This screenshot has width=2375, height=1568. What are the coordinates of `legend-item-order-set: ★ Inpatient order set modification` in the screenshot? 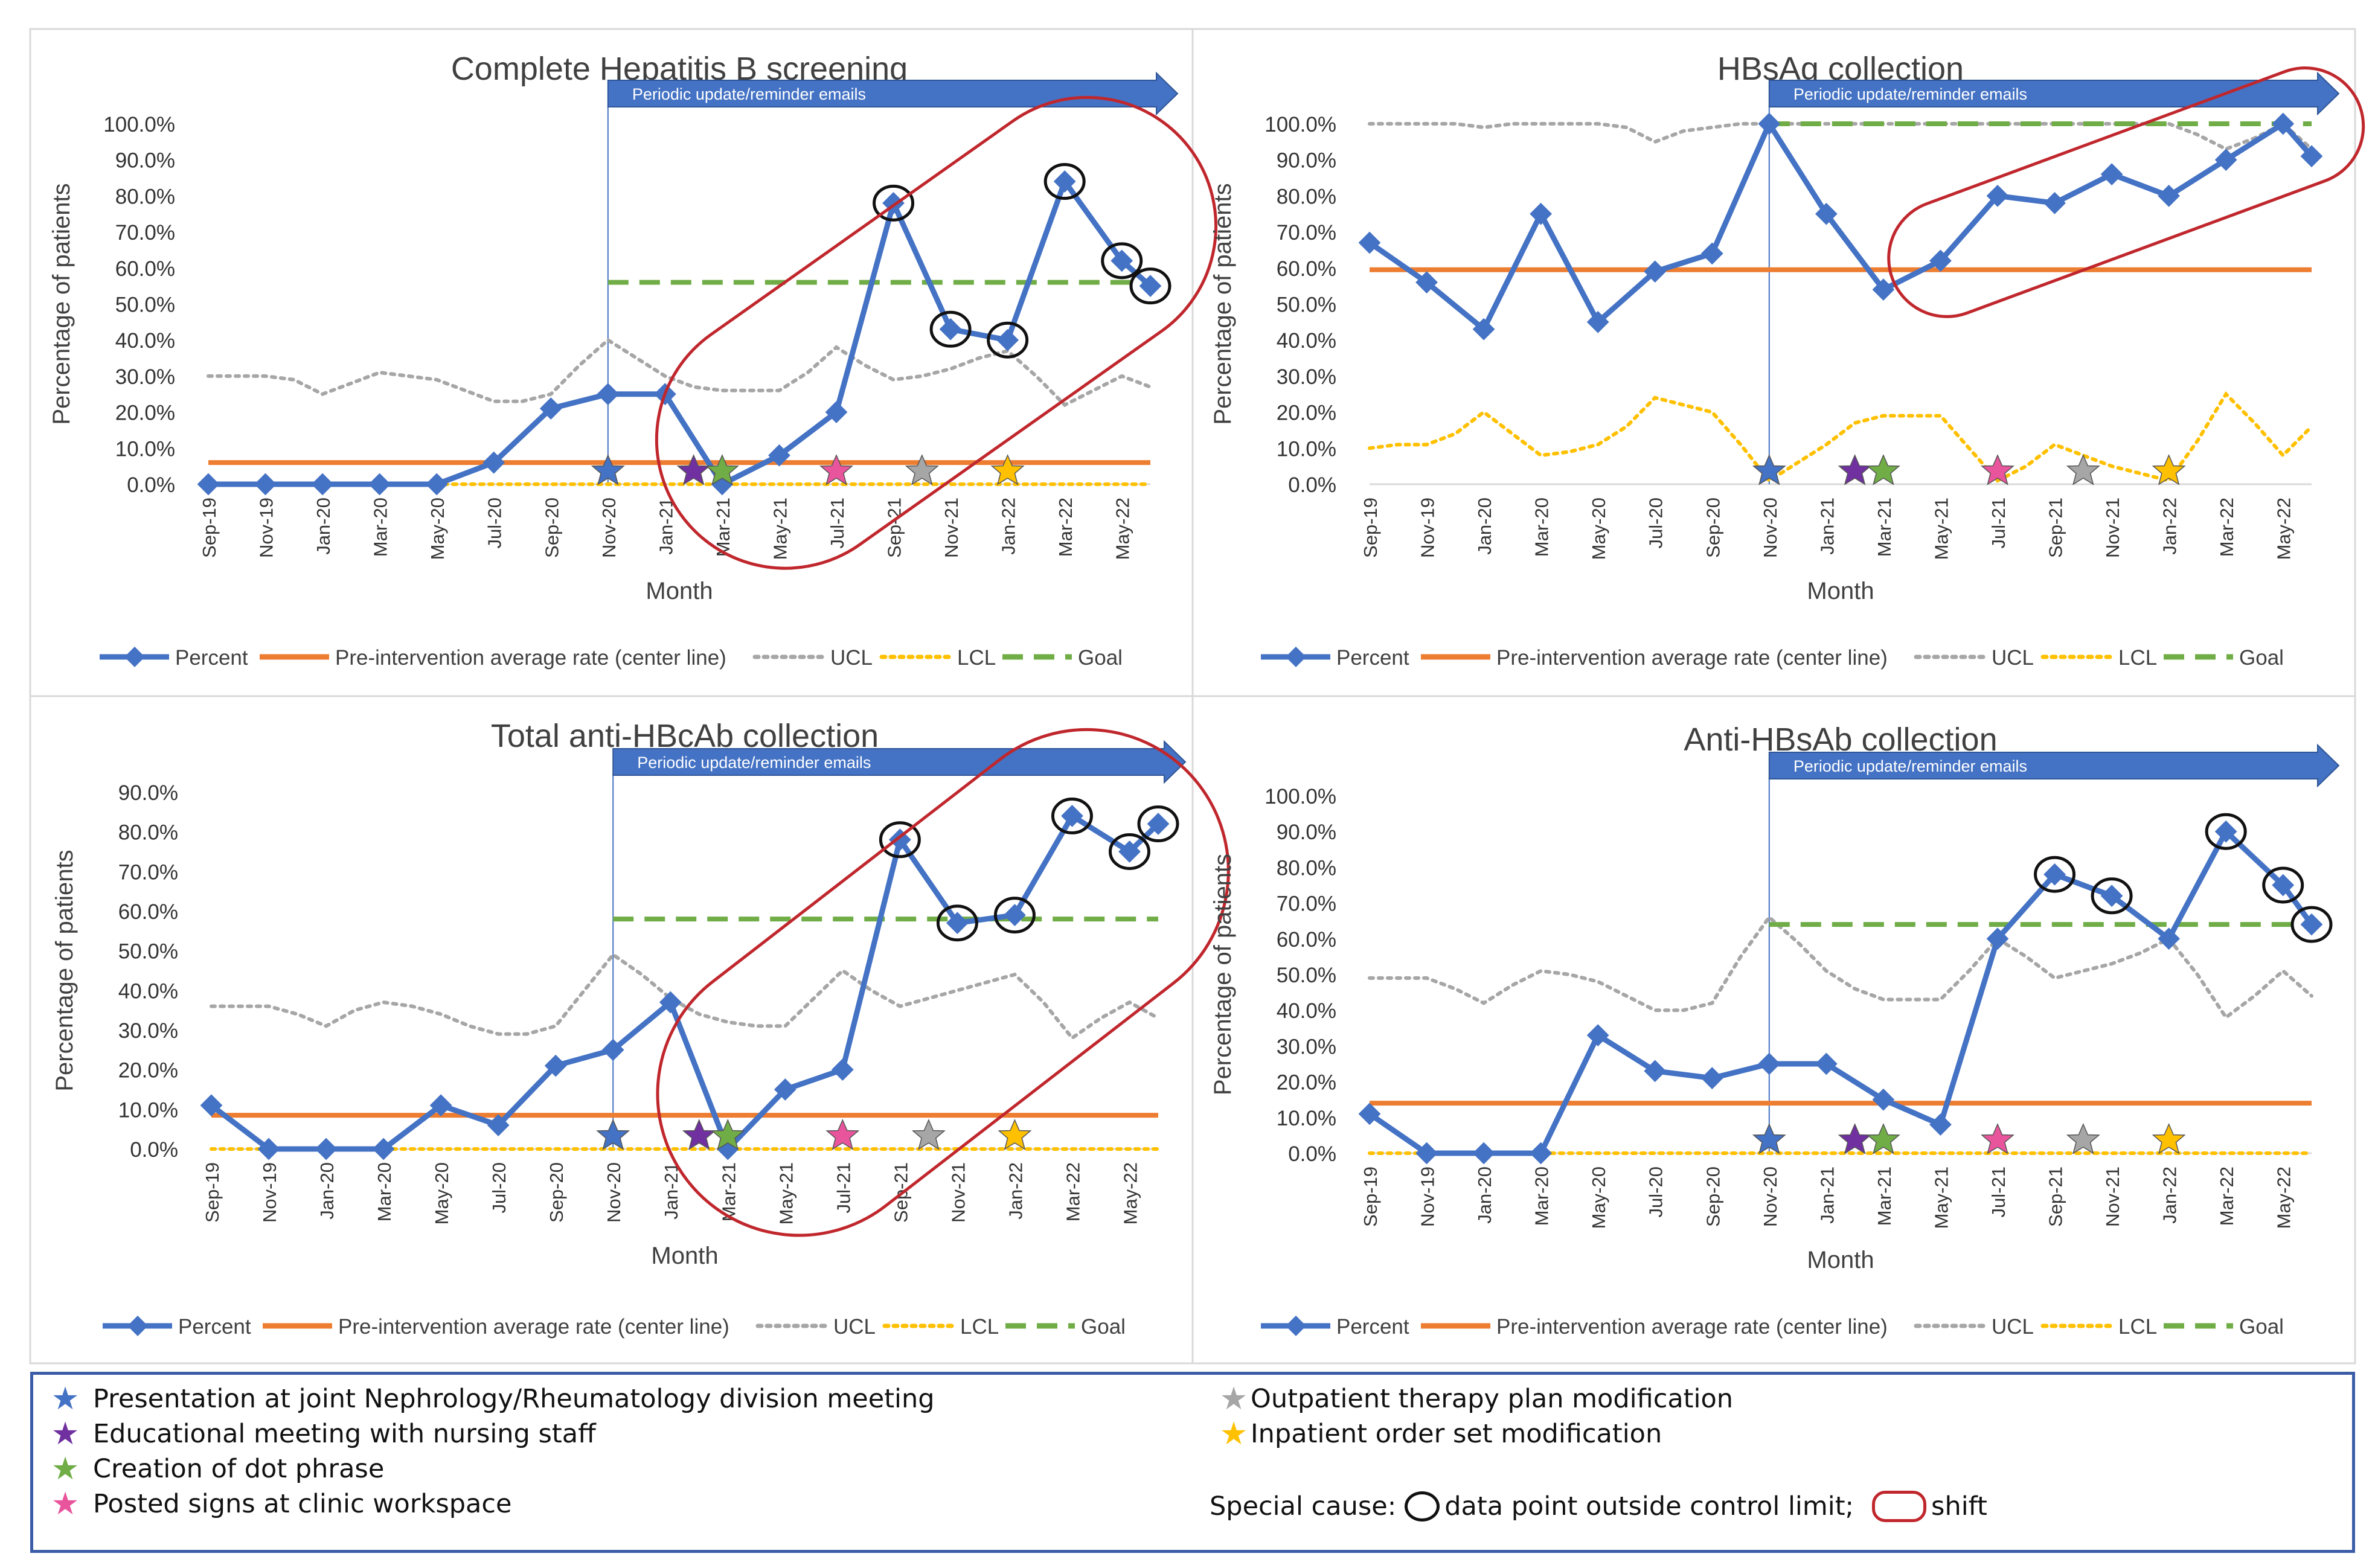 It's located at (1439, 1434).